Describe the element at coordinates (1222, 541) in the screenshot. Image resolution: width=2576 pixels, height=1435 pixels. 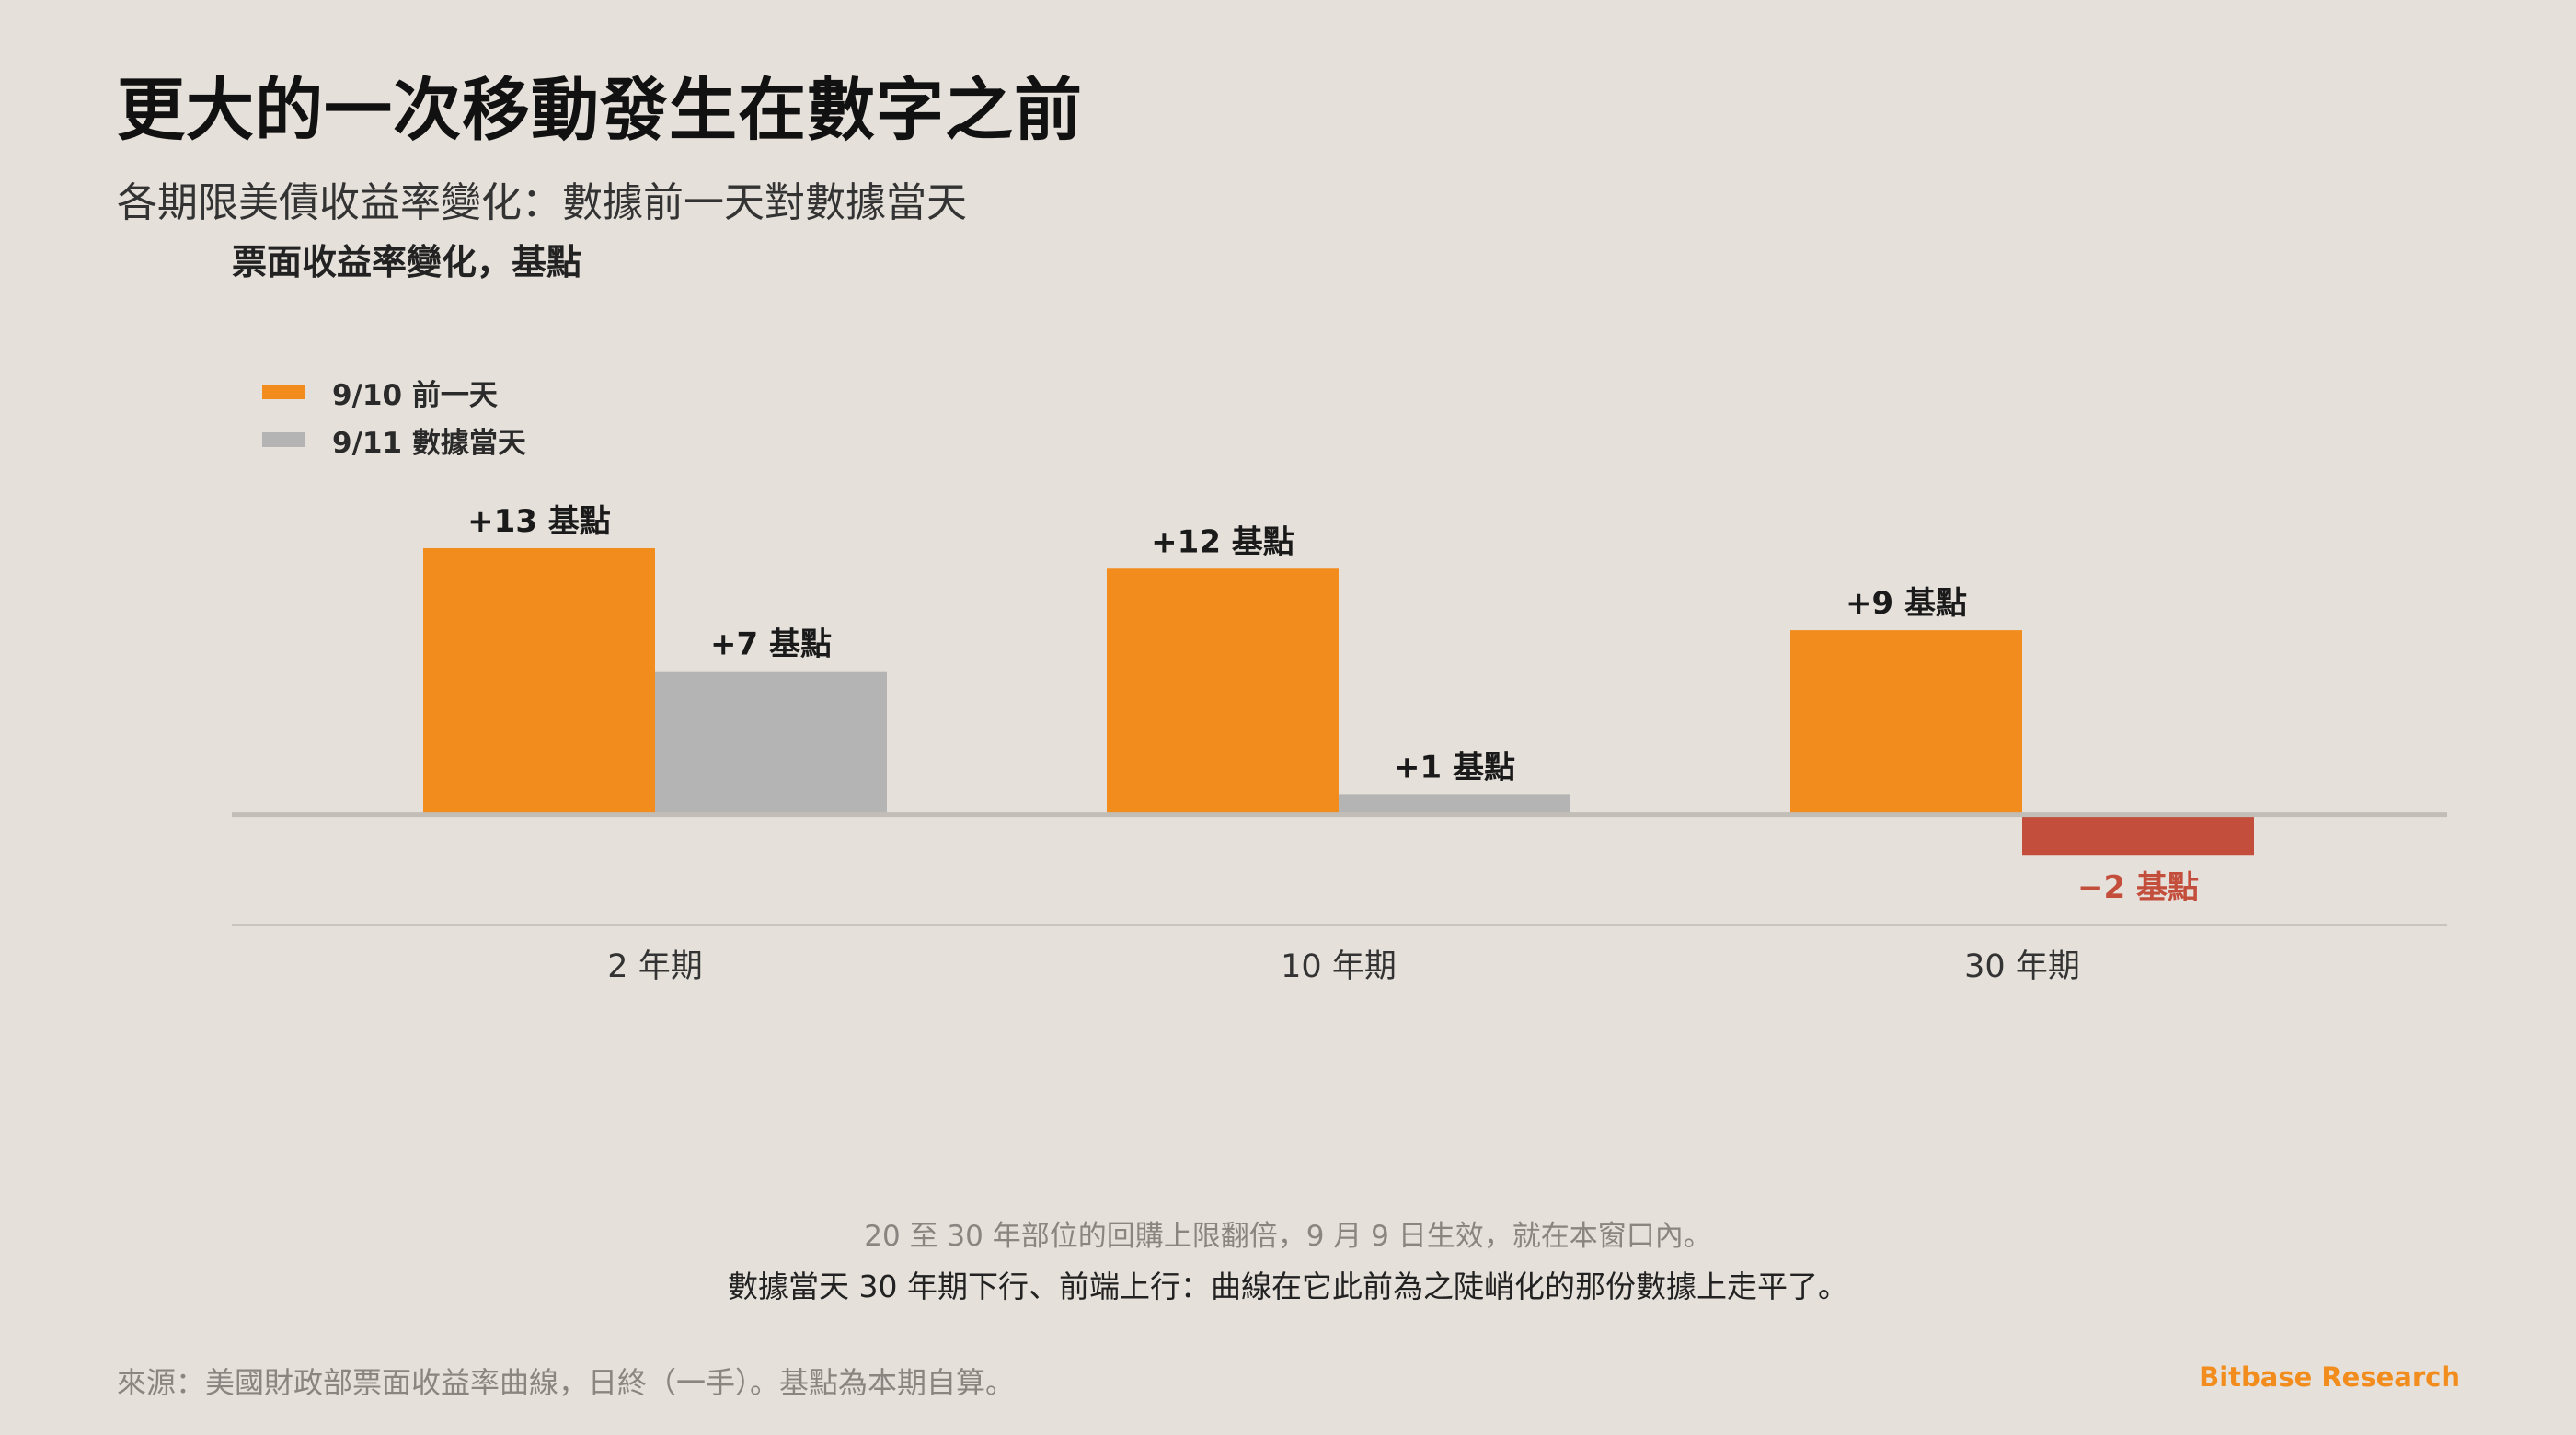
I see `data-label: +12 基點` at that location.